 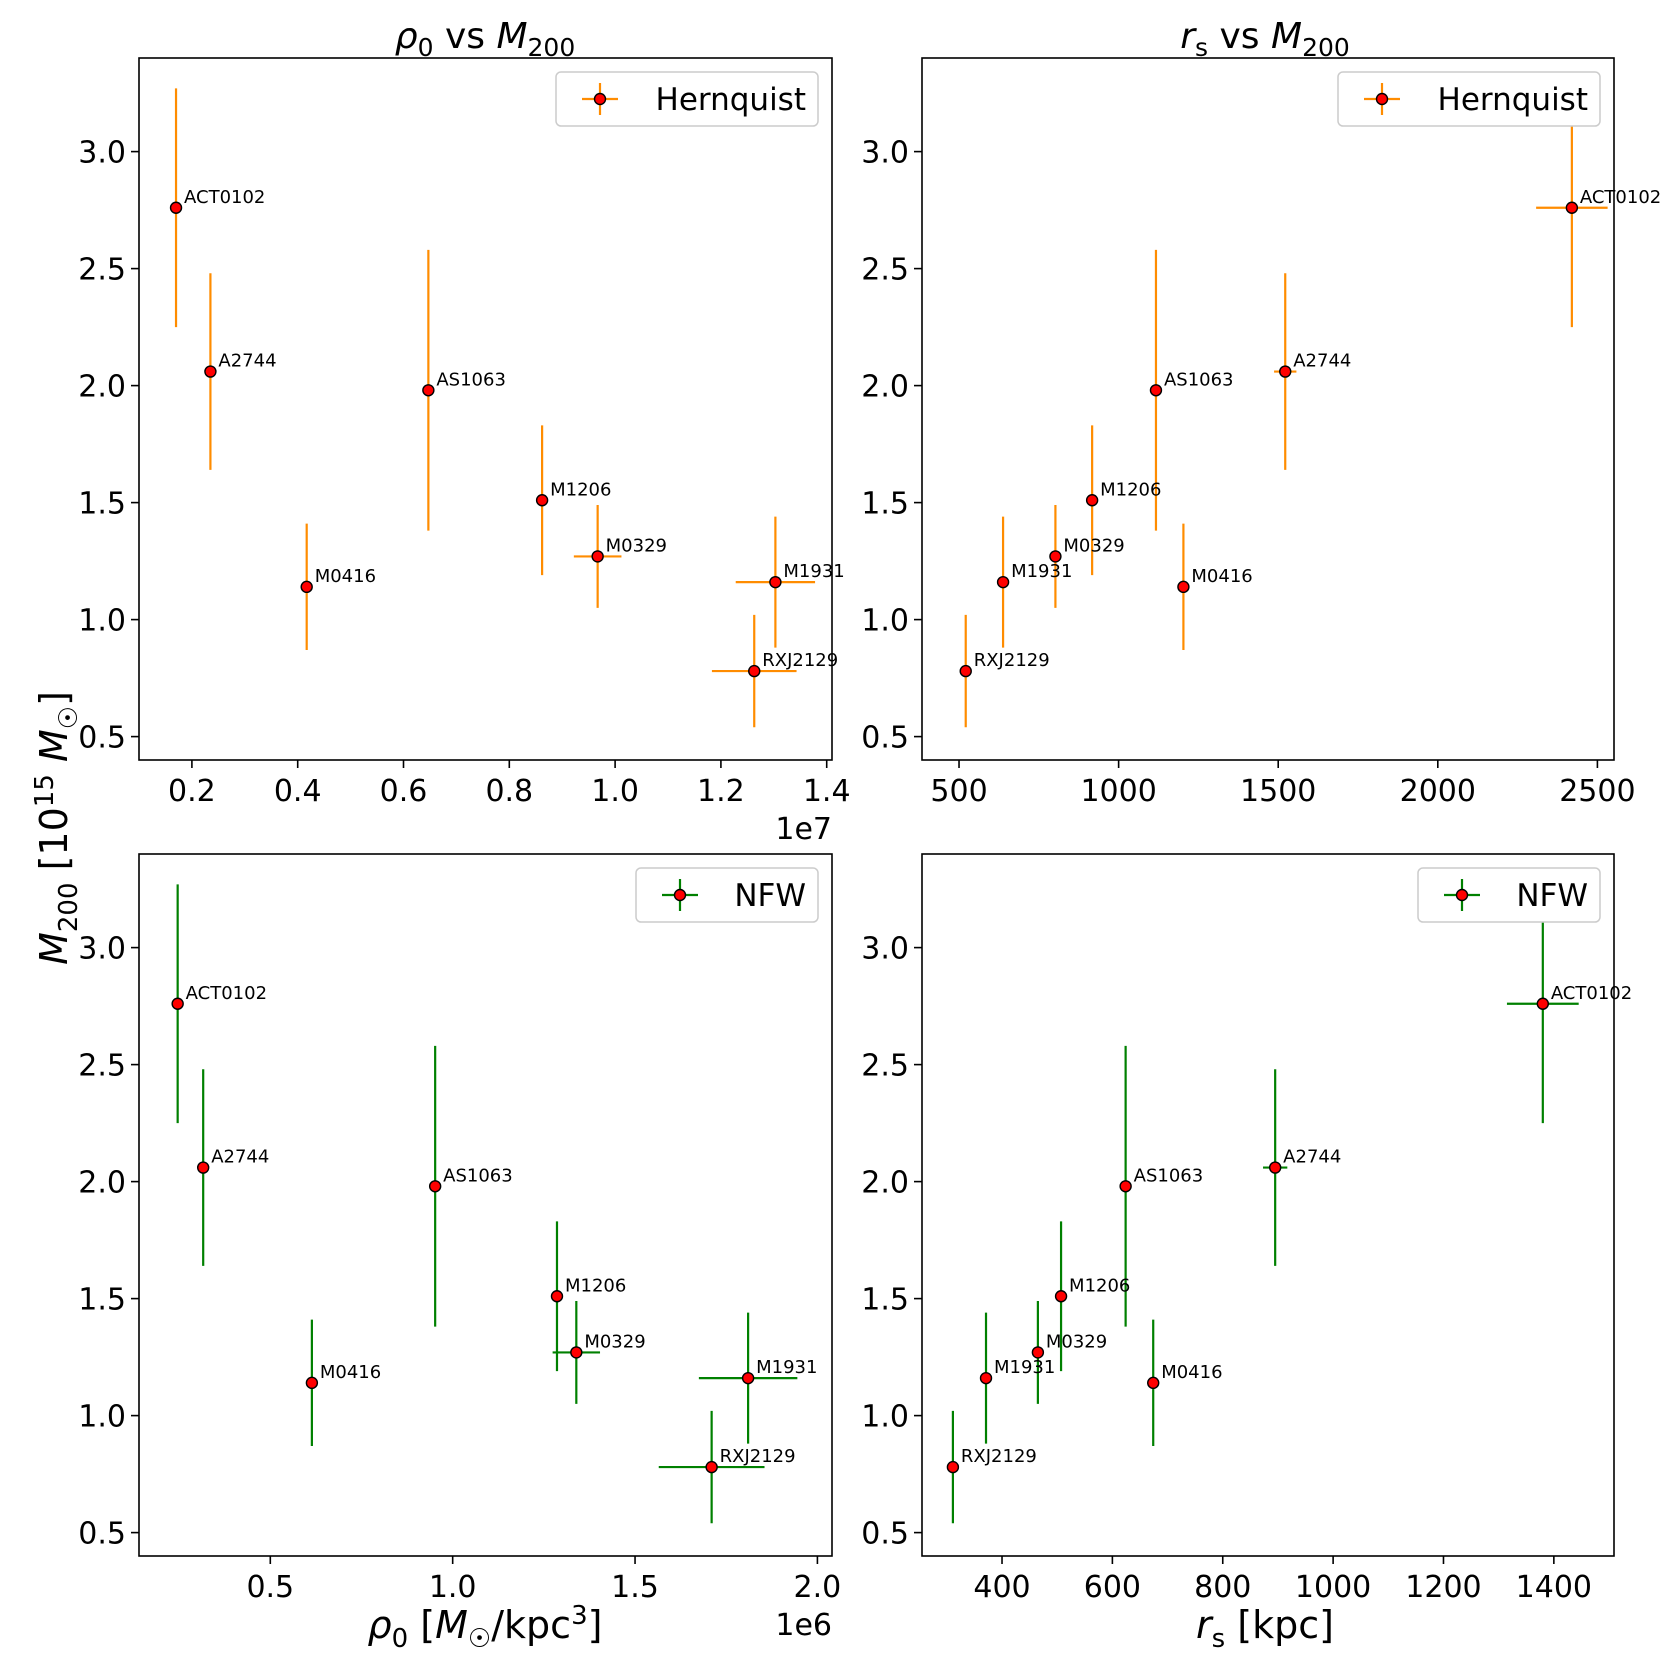 What do you see at coordinates (404, 791) in the screenshot?
I see `x-tick-label: 0.6` at bounding box center [404, 791].